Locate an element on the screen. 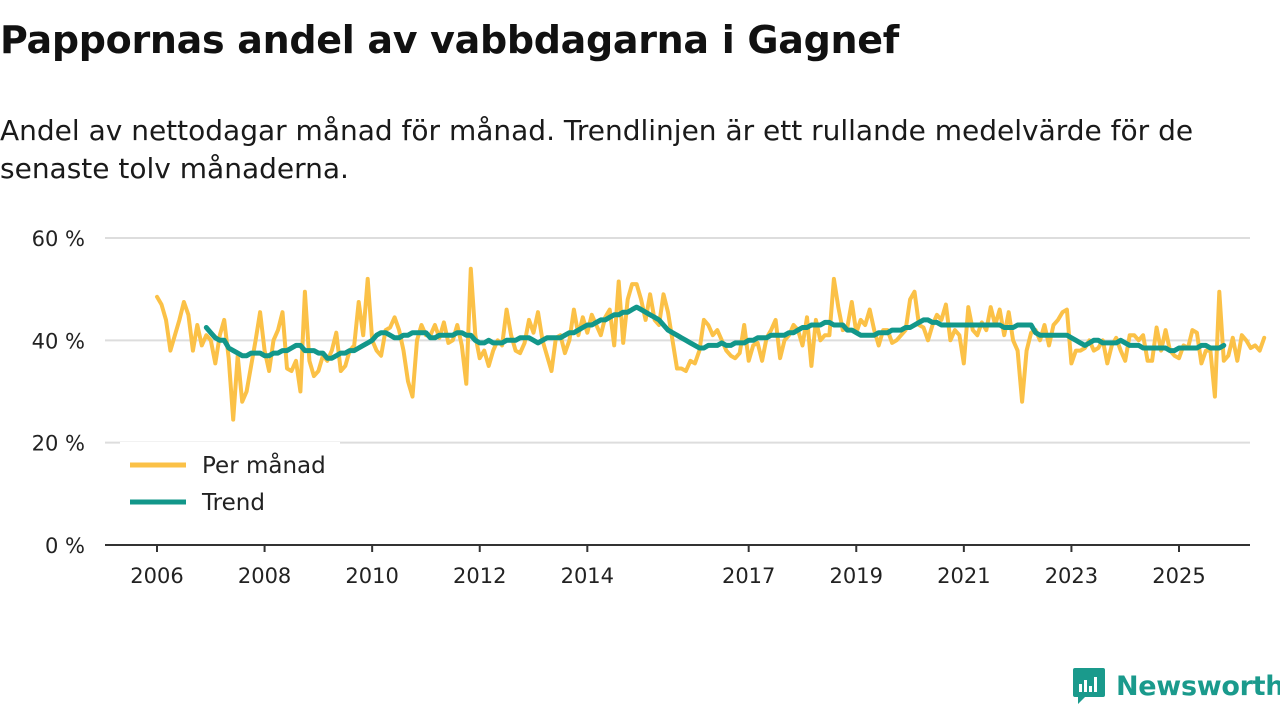 This screenshot has height=720, width=1280. newsworthy-logo: Newsworthy is located at coordinates (1176, 686).